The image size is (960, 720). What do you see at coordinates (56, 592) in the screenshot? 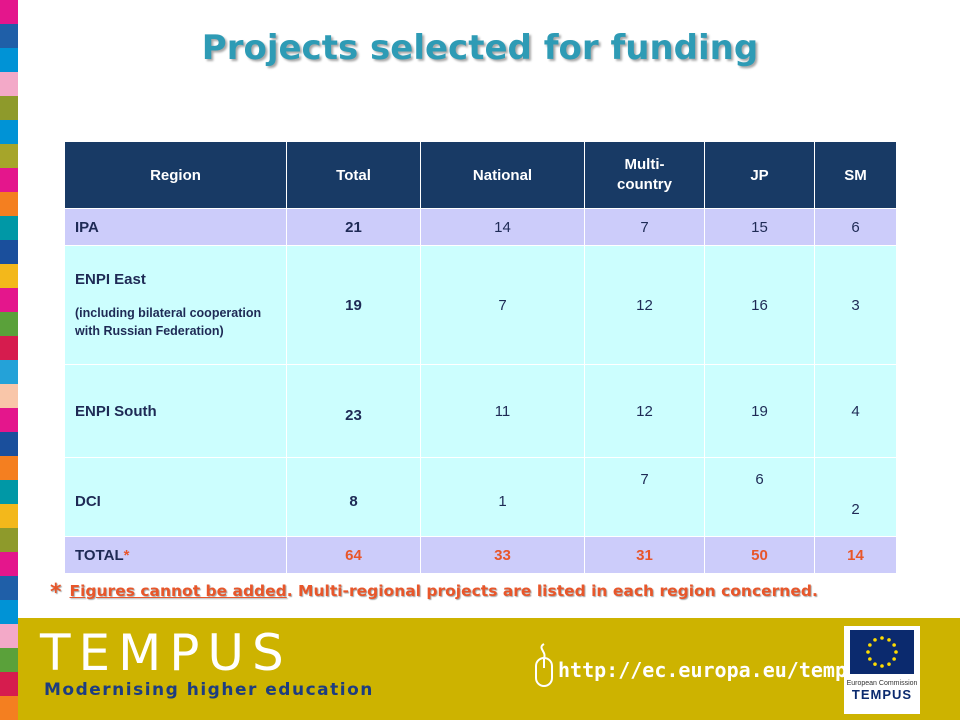
I see `footnote-star: *` at bounding box center [56, 592].